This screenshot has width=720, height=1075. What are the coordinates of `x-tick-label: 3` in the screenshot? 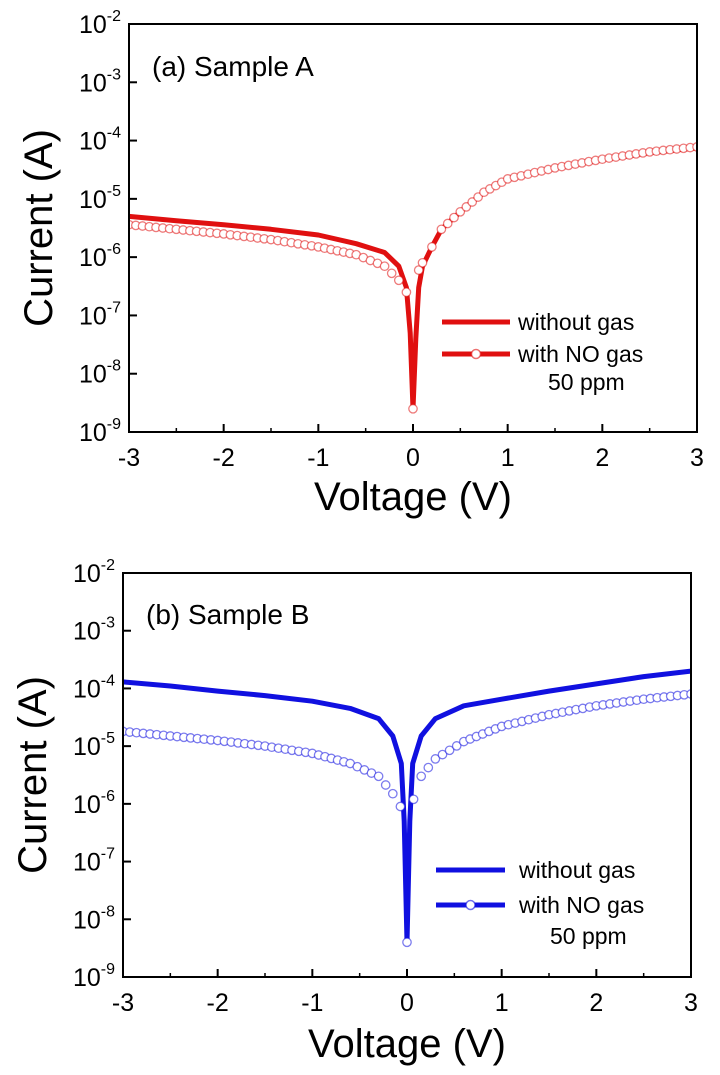 It's located at (697, 458).